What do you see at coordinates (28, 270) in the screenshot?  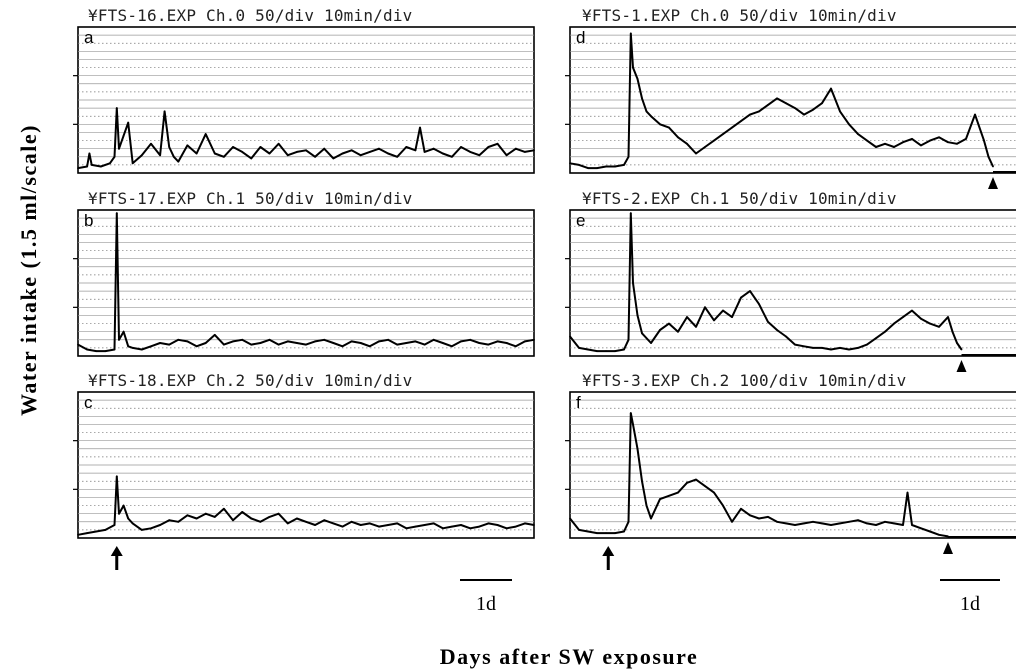 I see `y-axis-label: Water intake (1.5 ml/scale)` at bounding box center [28, 270].